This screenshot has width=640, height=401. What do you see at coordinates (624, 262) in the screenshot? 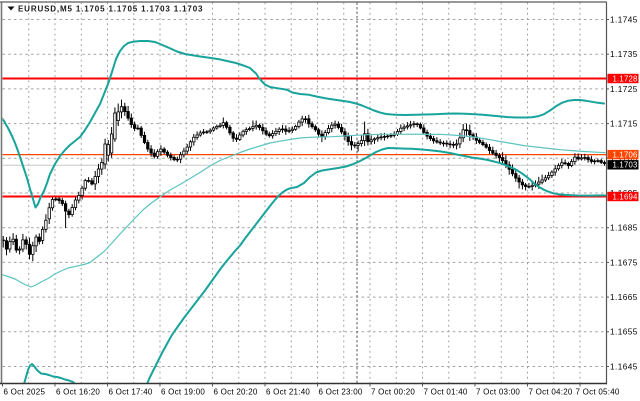
I see `svg-text: 1.1675` at bounding box center [624, 262].